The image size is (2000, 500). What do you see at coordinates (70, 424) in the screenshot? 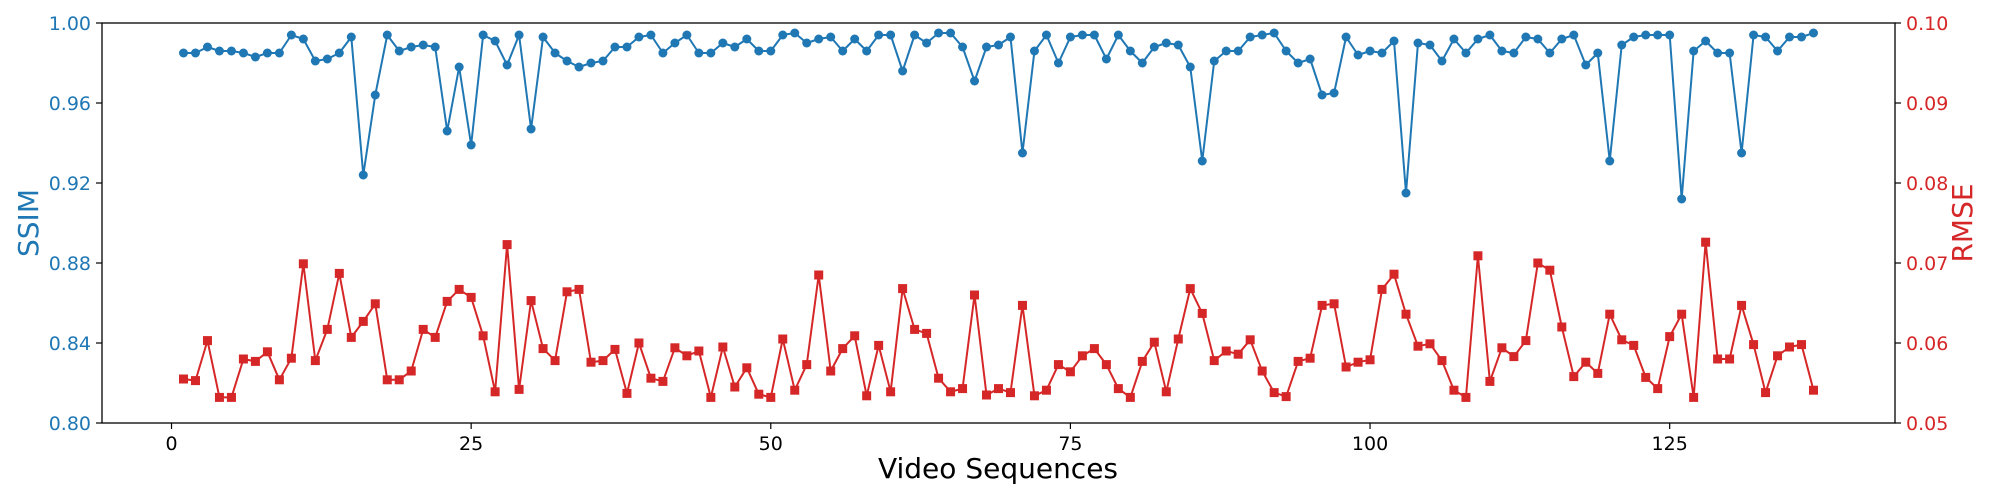
I see `left-y-tick-label: 0.80` at bounding box center [70, 424].